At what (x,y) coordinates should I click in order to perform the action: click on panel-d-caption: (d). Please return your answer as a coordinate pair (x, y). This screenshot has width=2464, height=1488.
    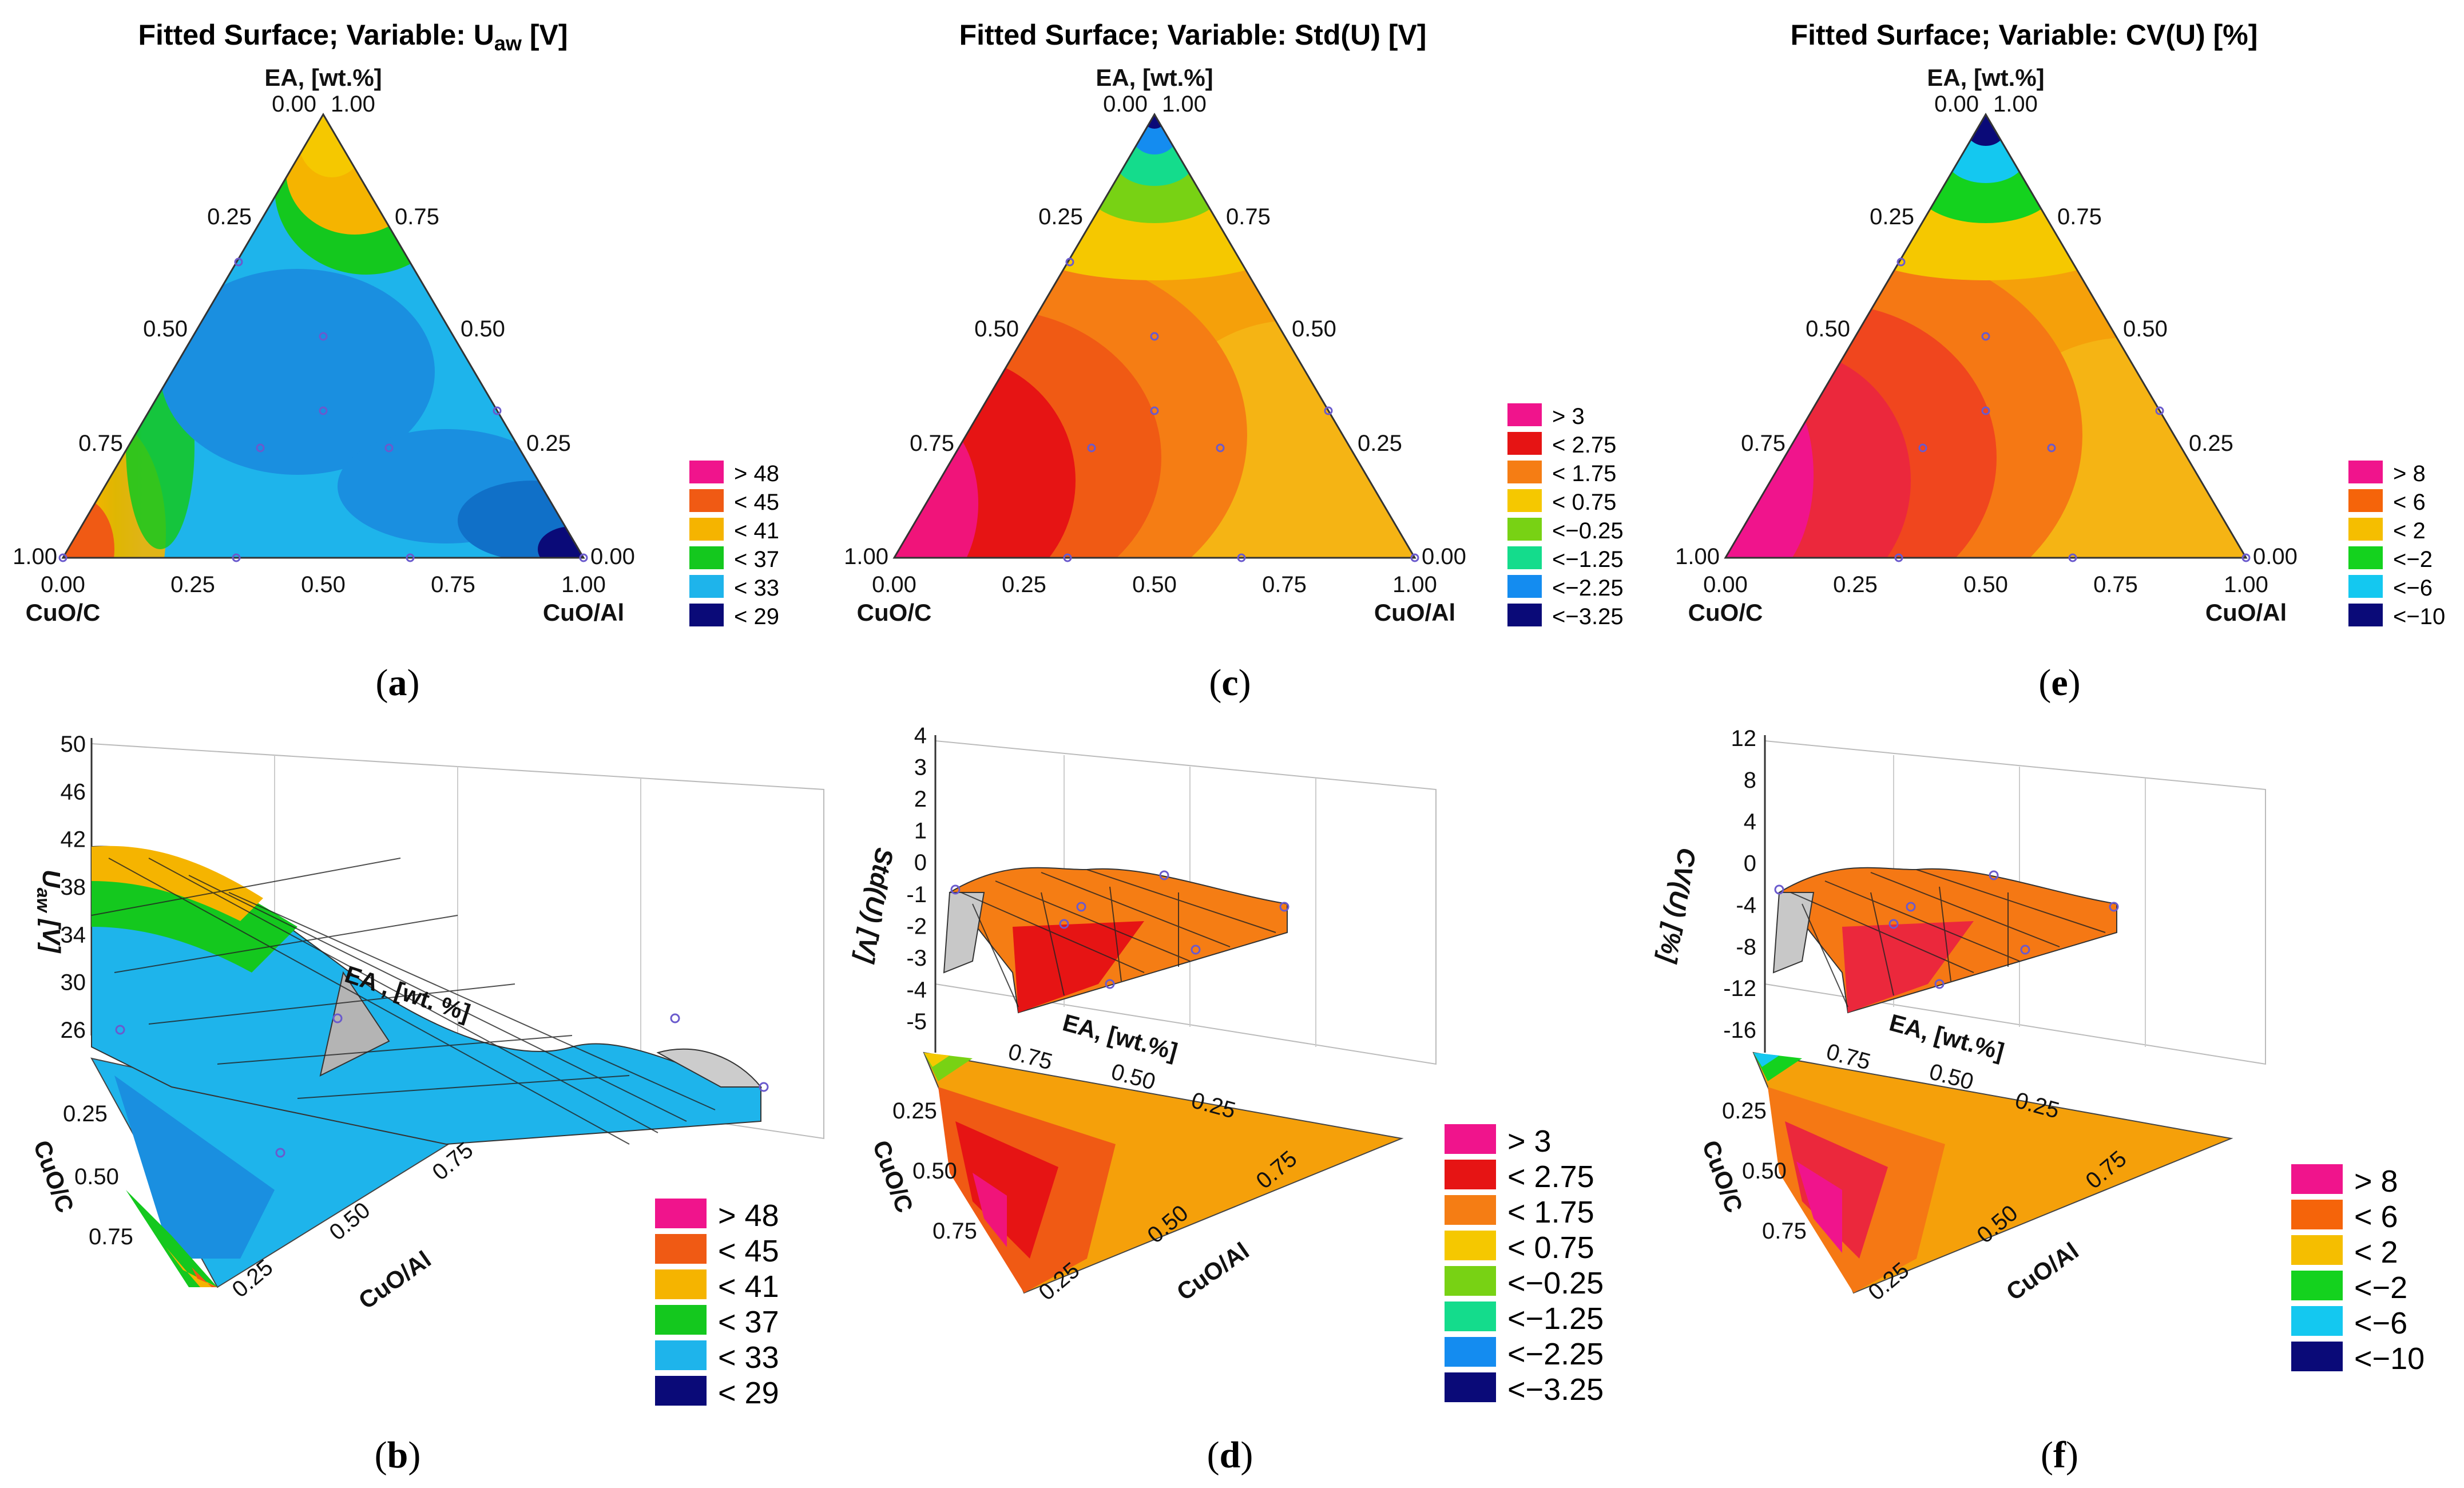
    Looking at the image, I should click on (1230, 1455).